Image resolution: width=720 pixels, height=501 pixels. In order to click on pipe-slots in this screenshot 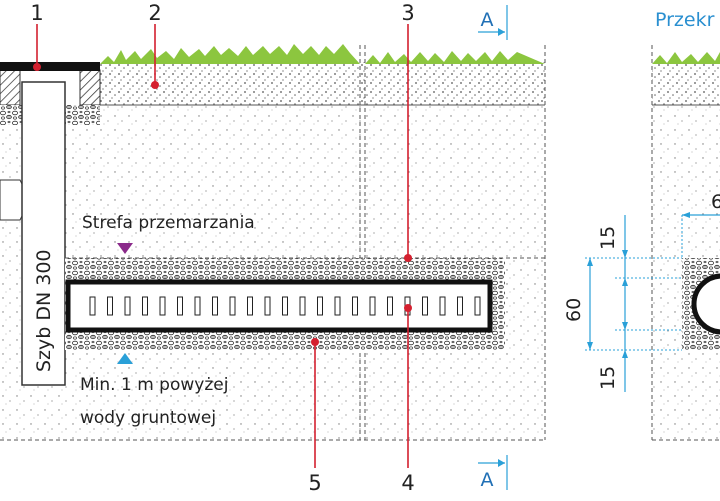, I will do `click(285, 306)`.